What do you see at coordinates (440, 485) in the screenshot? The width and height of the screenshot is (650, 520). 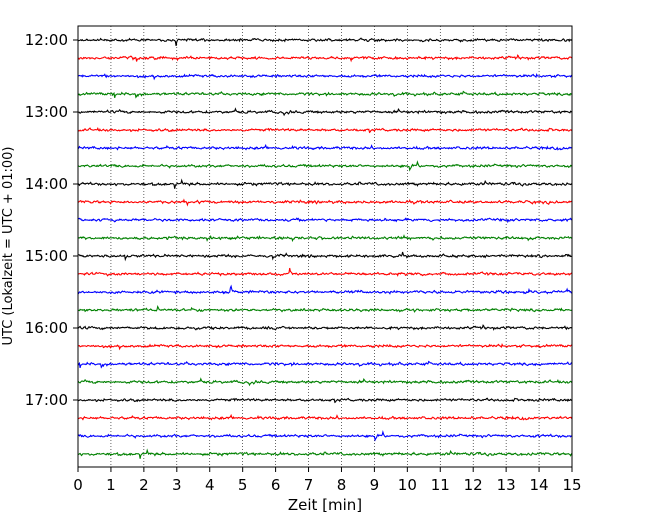 I see `x-tick-label-11: 11` at bounding box center [440, 485].